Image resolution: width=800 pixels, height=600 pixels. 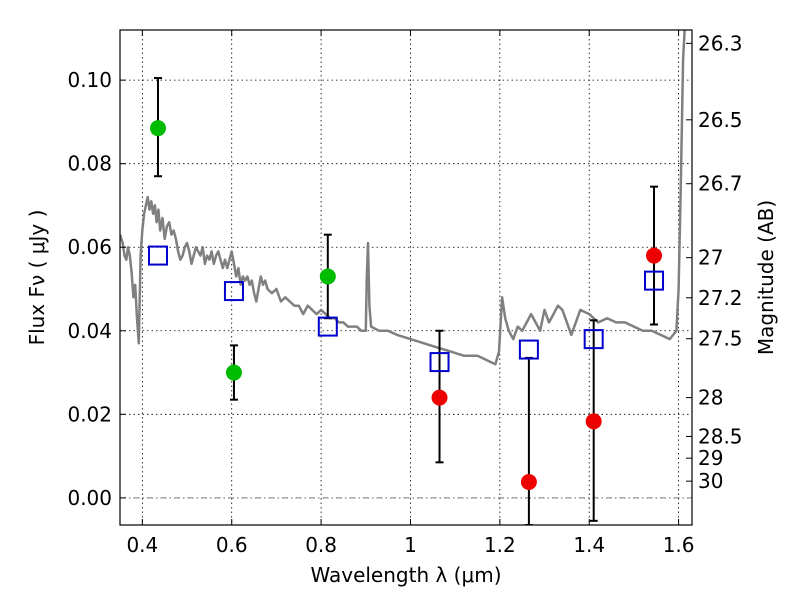 What do you see at coordinates (720, 298) in the screenshot?
I see `y2-tick-label: 27.2` at bounding box center [720, 298].